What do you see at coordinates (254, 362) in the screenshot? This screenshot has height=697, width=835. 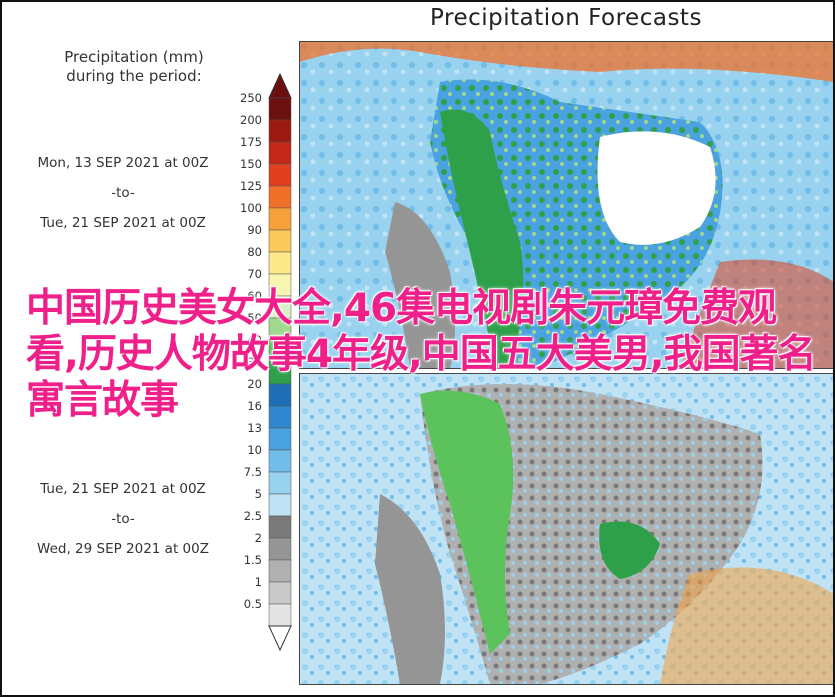 I see `colorbar-tick-label: 30` at bounding box center [254, 362].